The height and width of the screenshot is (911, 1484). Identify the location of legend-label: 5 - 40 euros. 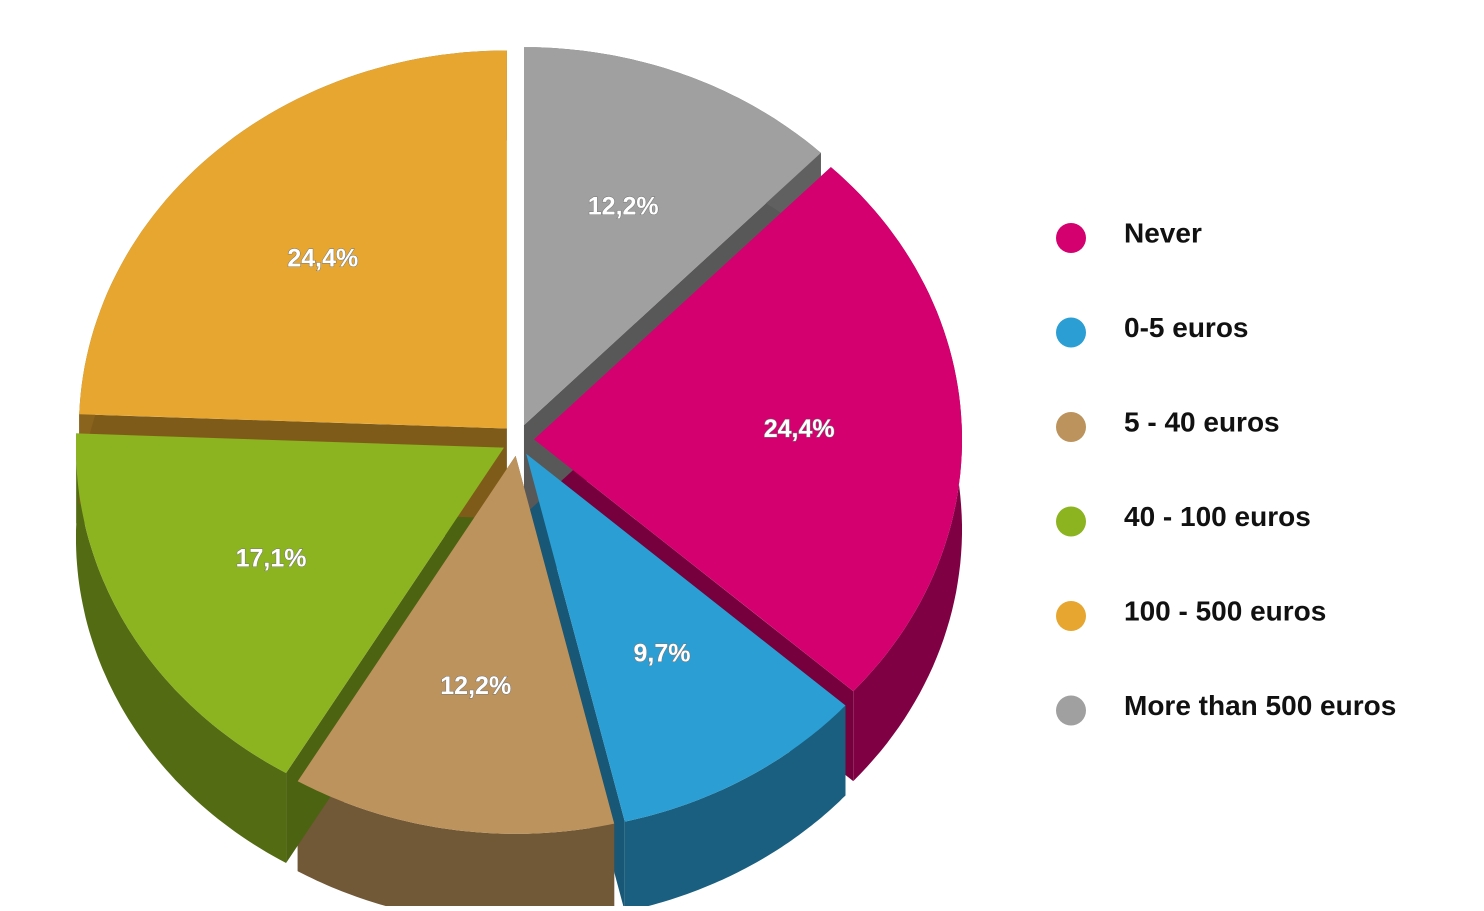
(1202, 421).